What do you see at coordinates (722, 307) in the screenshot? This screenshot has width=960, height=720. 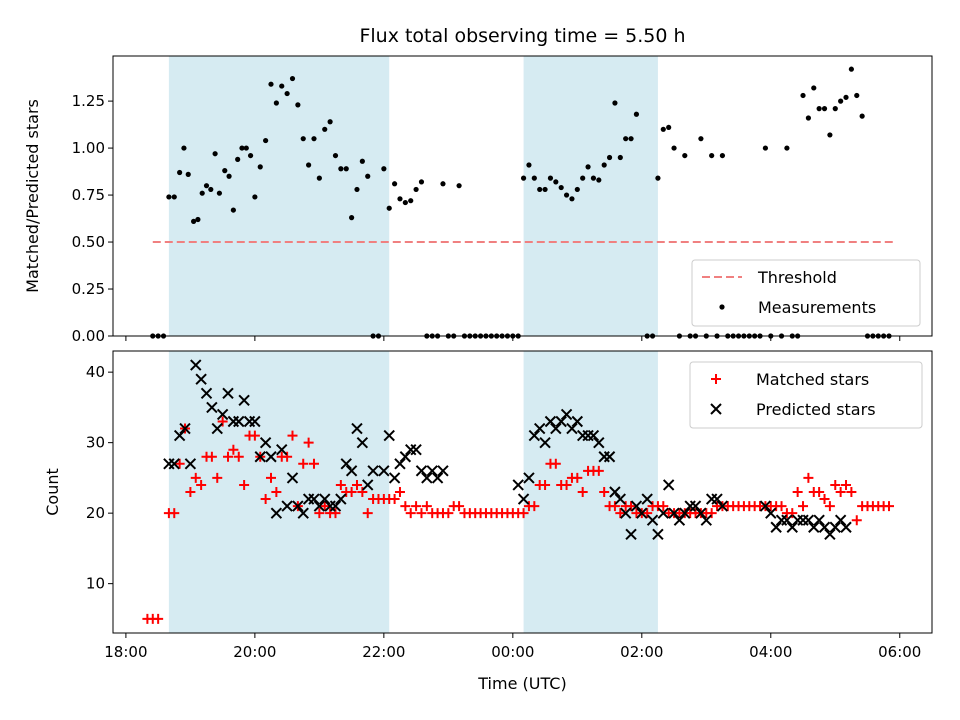 I see `legend-measurements-swatch` at bounding box center [722, 307].